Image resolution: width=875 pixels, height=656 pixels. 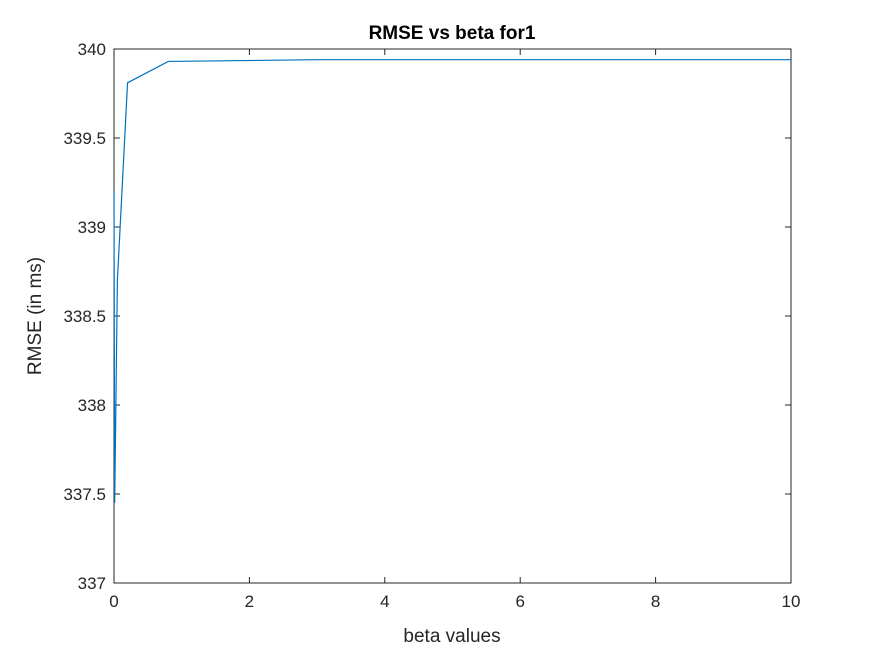 I want to click on chart-title: RMSE vs beta for1, so click(x=452, y=33).